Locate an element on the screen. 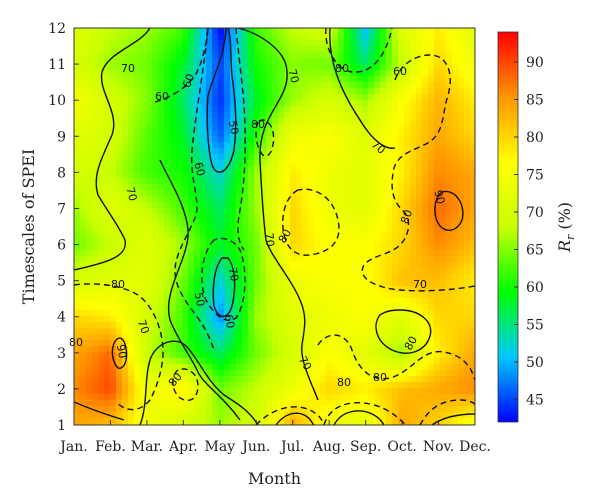 Image resolution: width=600 pixels, height=504 pixels. x-tick-label: Jan. is located at coordinates (72, 447).